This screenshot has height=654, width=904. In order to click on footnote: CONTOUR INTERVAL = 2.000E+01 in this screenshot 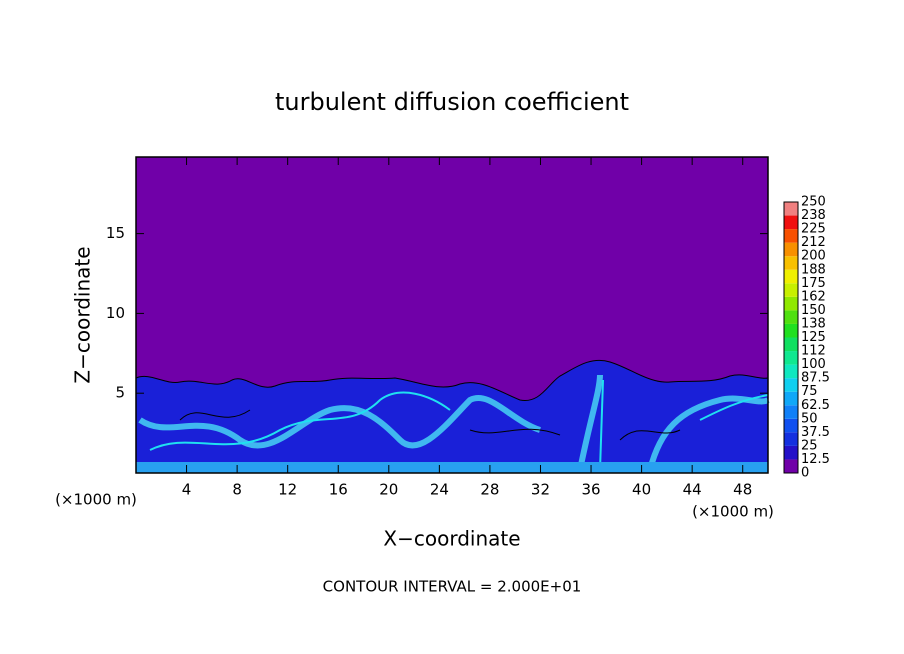, I will do `click(452, 587)`.